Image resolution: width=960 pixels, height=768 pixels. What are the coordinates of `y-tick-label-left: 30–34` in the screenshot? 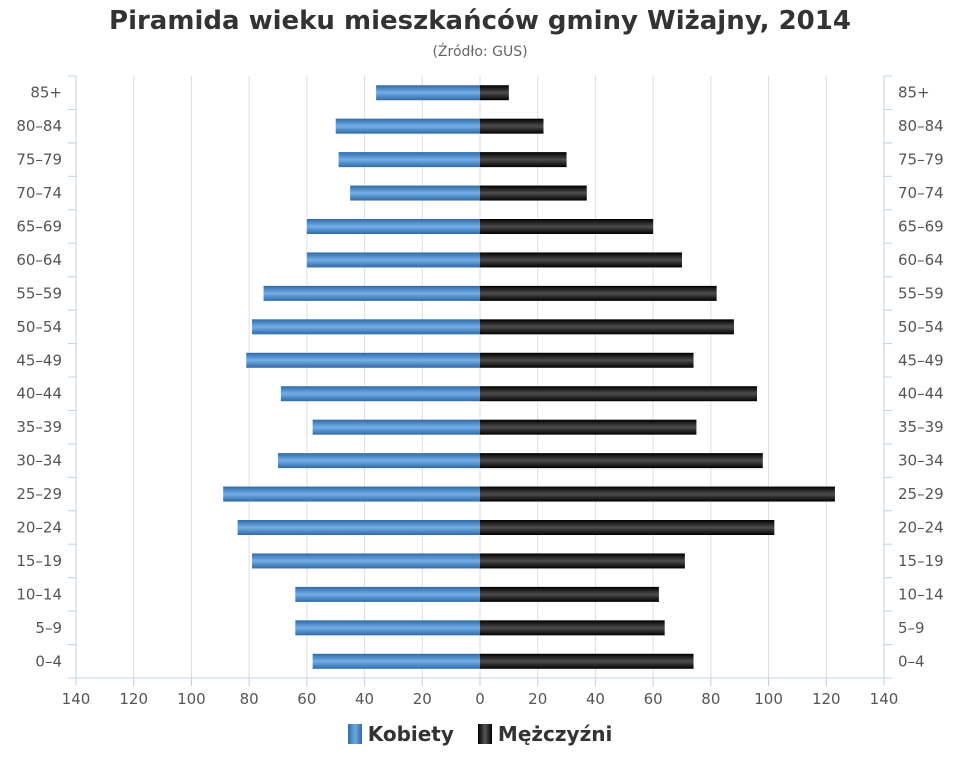 It's located at (39, 461).